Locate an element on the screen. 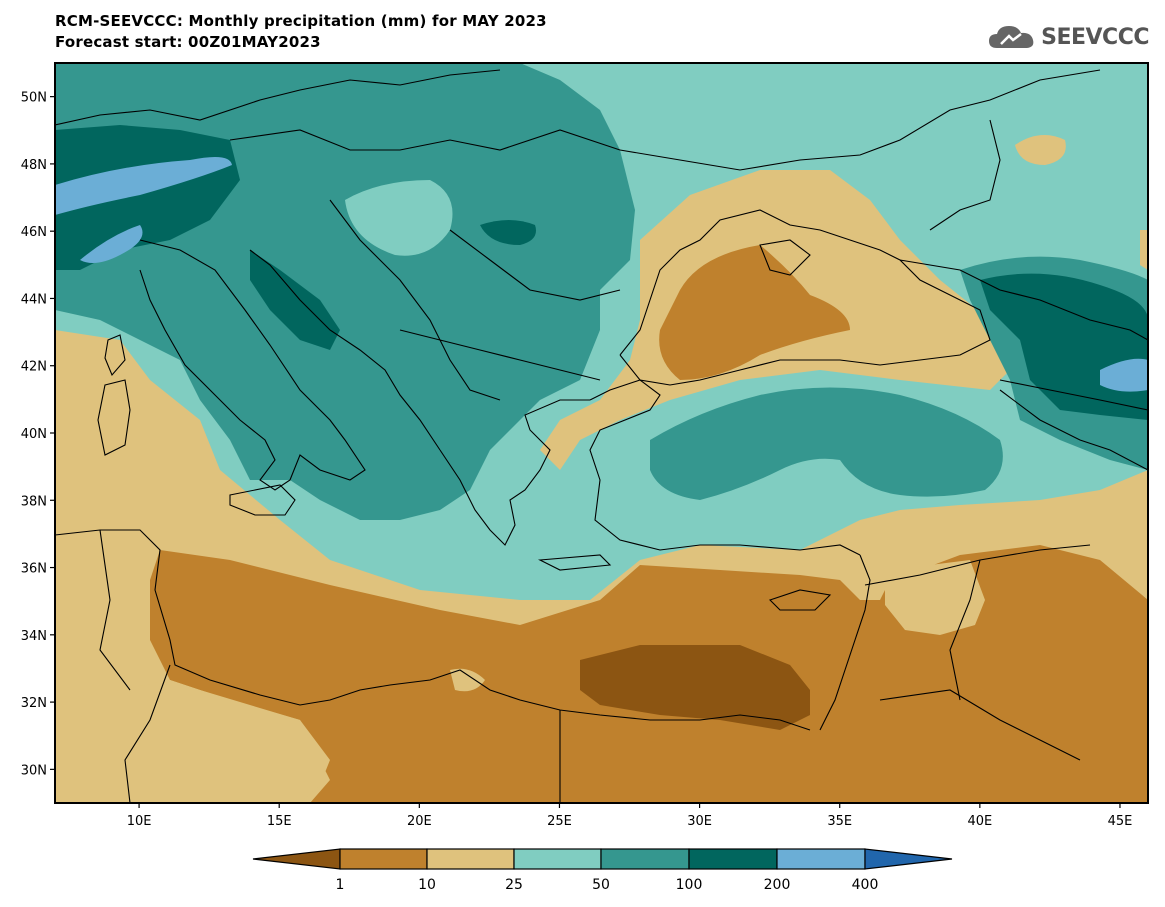 Image resolution: width=1165 pixels, height=907 pixels. latitude-axis: 50N 48N 46N 44N 42N 40N 38N 36N 34N 32N 30N is located at coordinates (38, 434).